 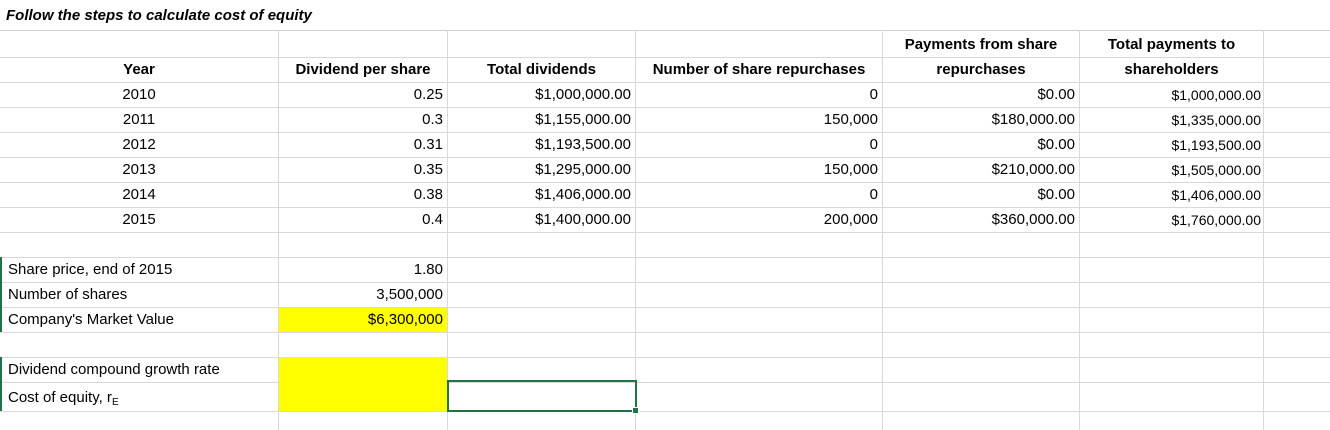 I want to click on cost-of-equity-subscript: E, so click(x=115, y=402).